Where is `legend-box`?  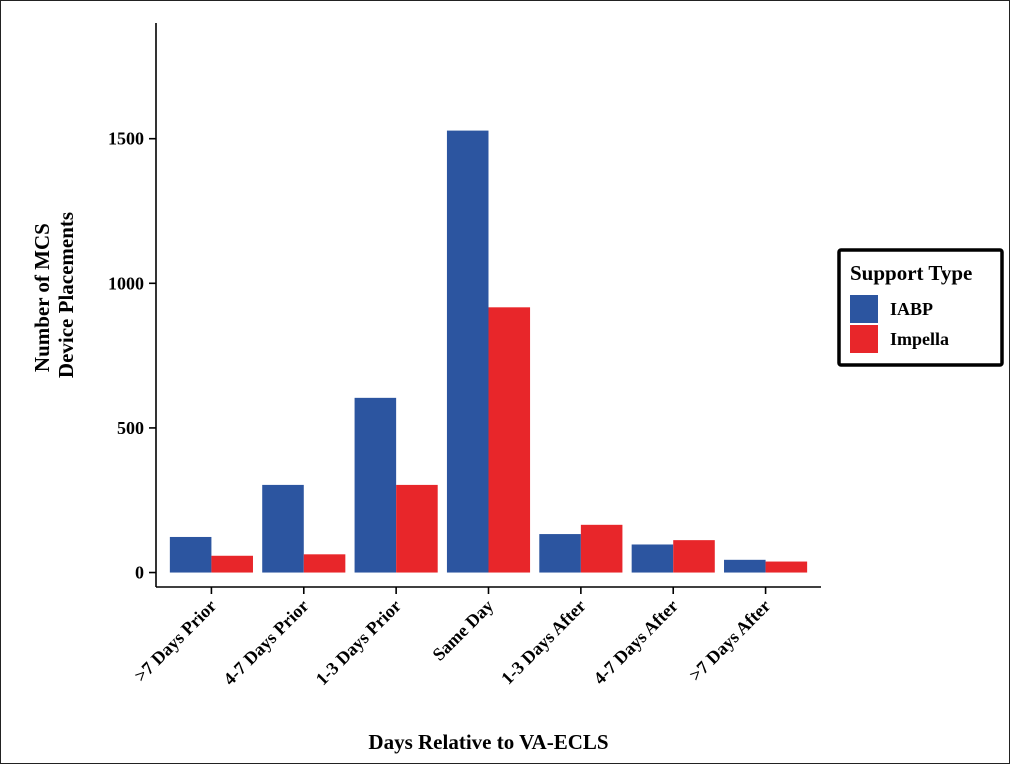
legend-box is located at coordinates (920, 307).